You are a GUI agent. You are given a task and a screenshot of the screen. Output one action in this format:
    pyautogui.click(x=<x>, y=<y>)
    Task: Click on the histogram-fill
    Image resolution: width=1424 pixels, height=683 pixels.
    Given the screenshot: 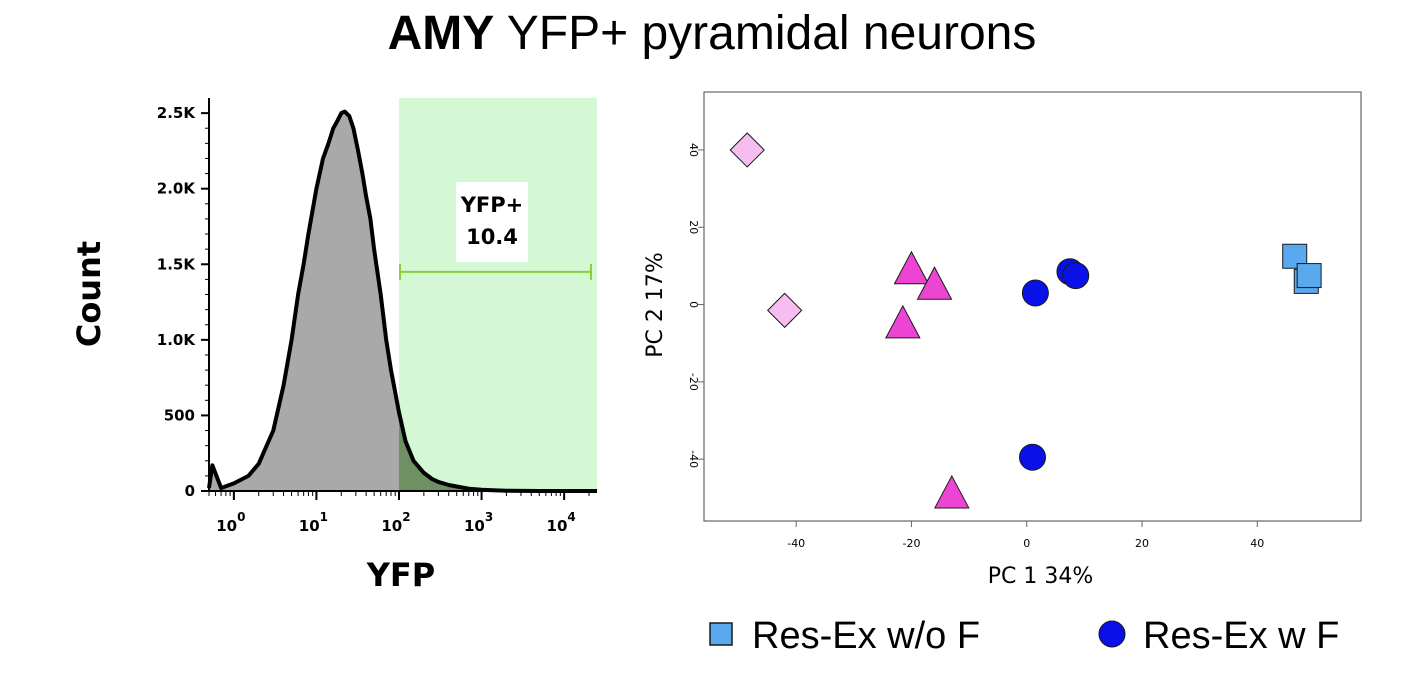 What is the action you would take?
    pyautogui.click(x=304, y=301)
    